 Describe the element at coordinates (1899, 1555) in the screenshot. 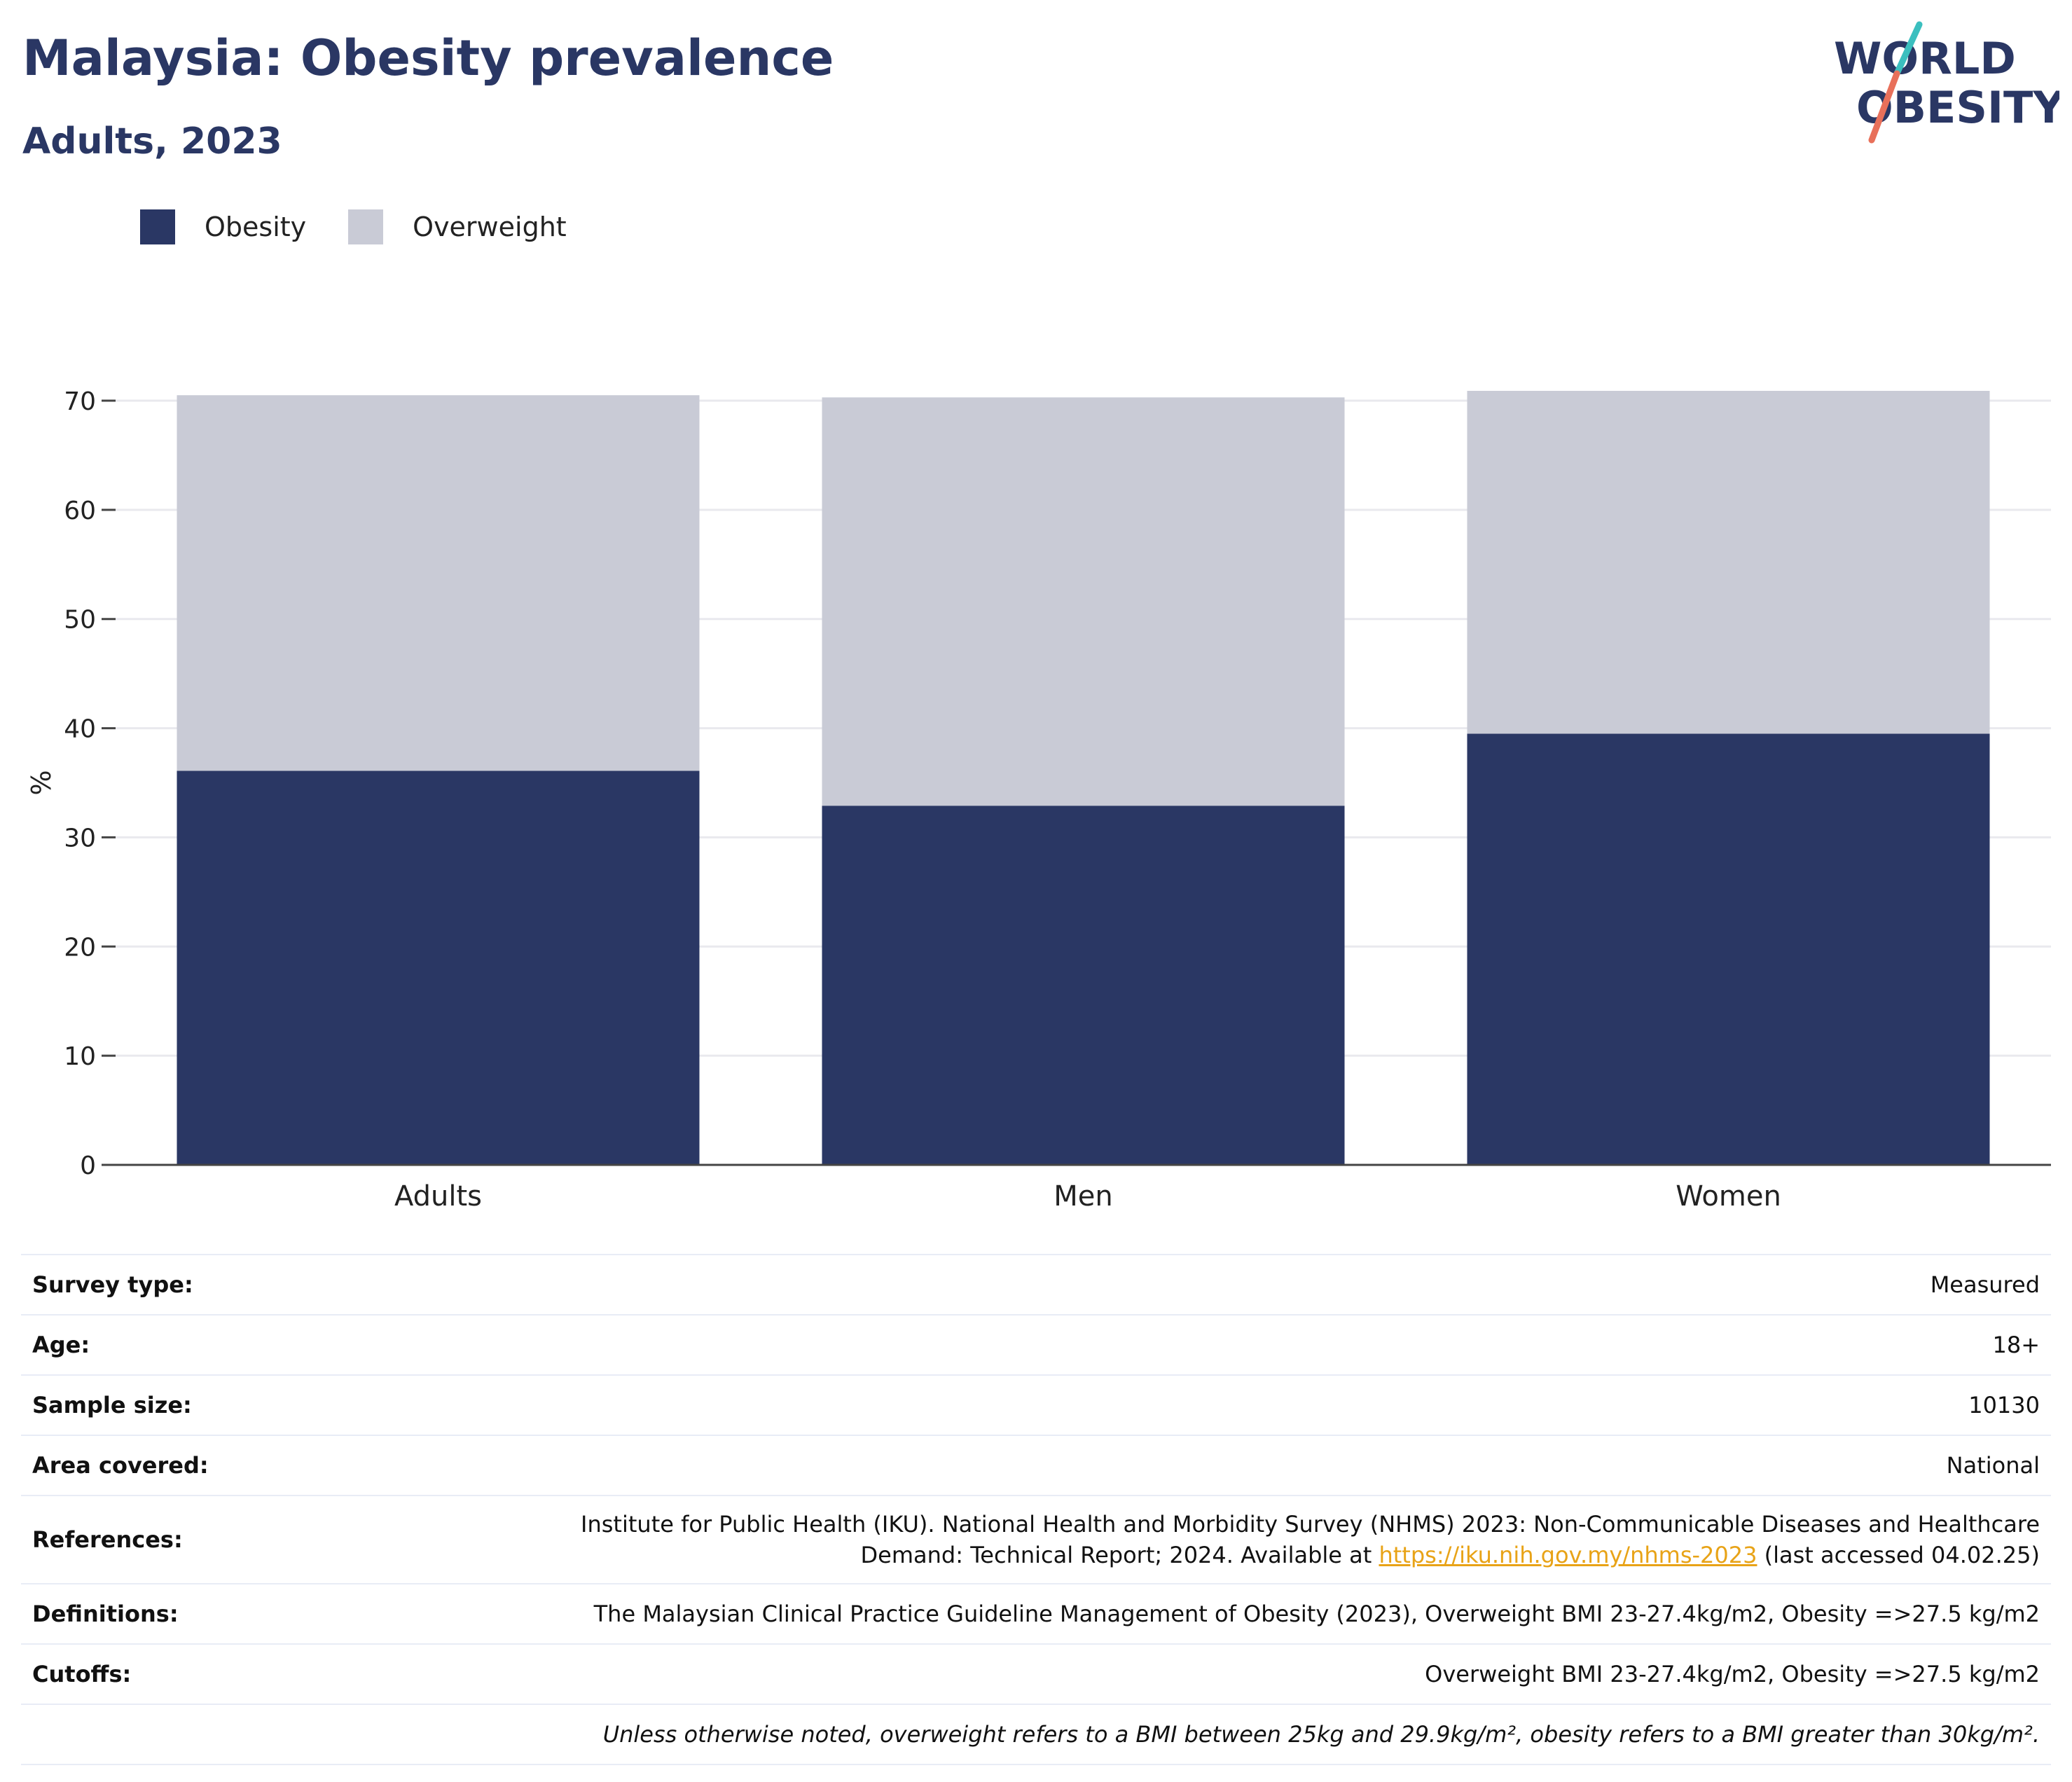

I see `references-line2-post: (last accessed 04.02.25)` at that location.